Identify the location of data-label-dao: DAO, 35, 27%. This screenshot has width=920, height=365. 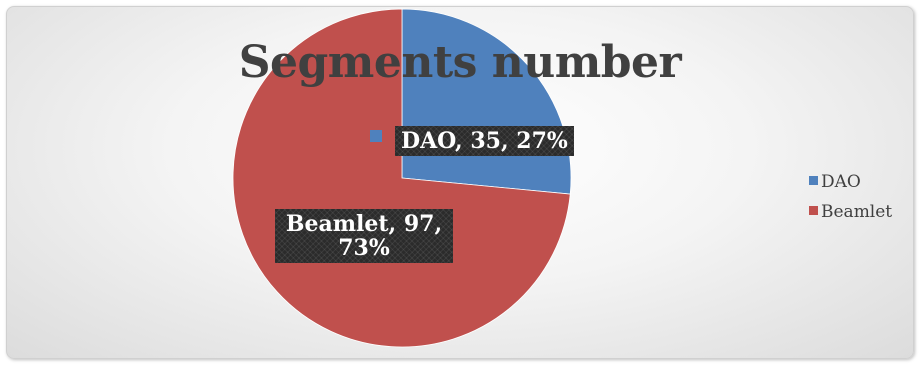
(484, 141).